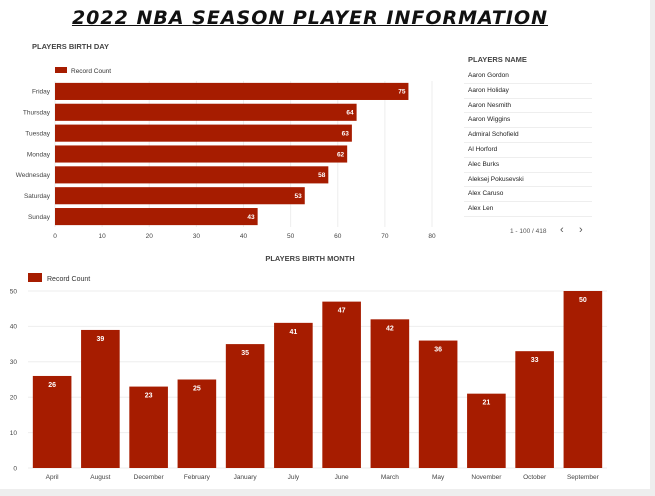 The width and height of the screenshot is (655, 496). I want to click on data-label: 23, so click(149, 396).